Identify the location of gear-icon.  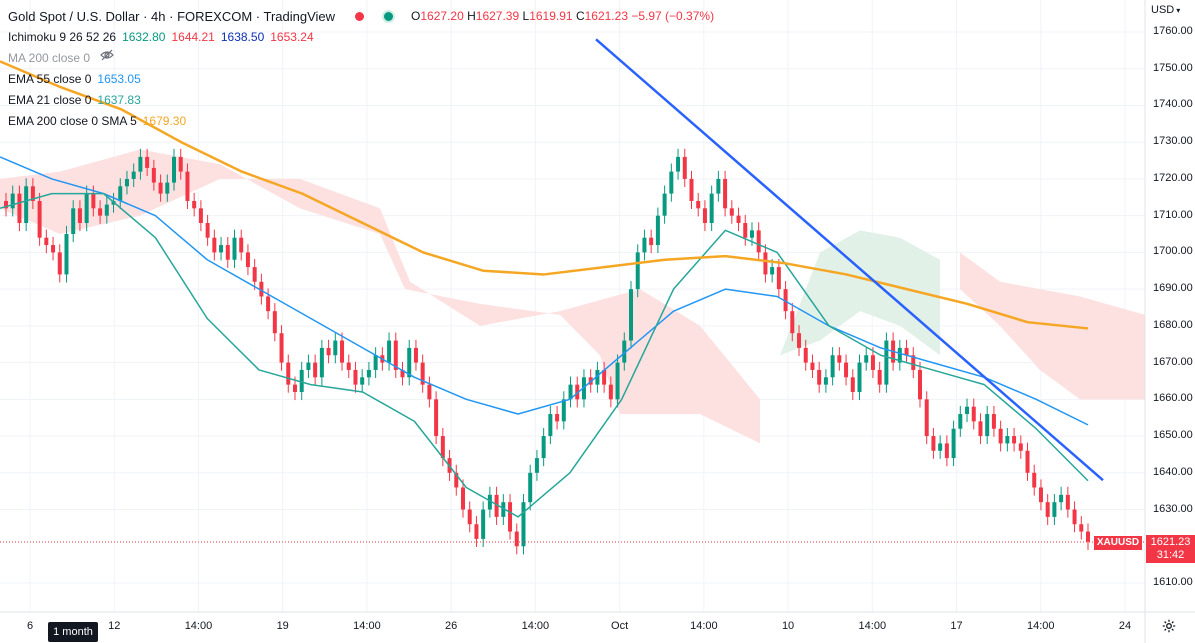
(1169, 627).